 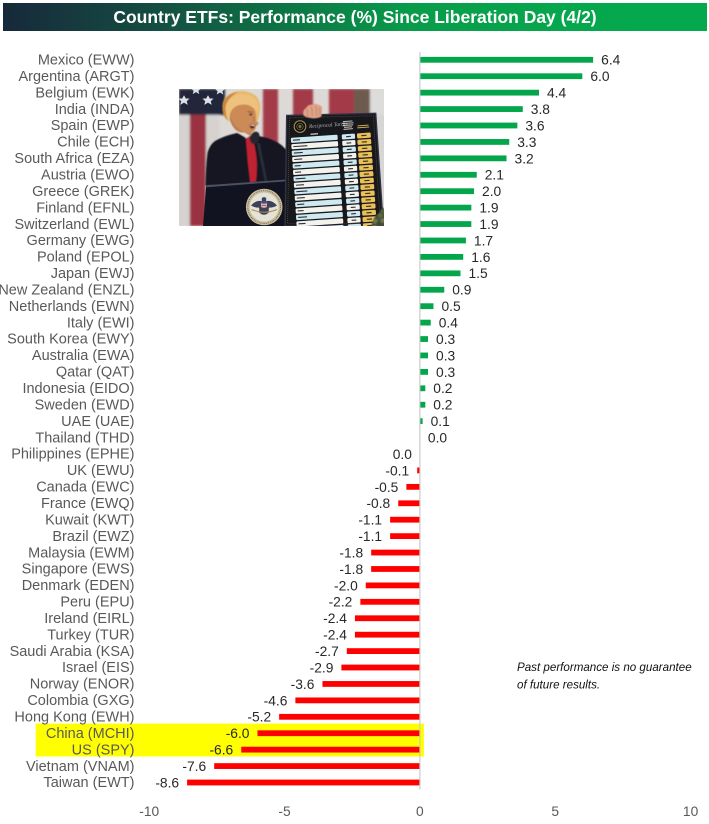 What do you see at coordinates (558, 685) in the screenshot?
I see `svg-text: of future results.` at bounding box center [558, 685].